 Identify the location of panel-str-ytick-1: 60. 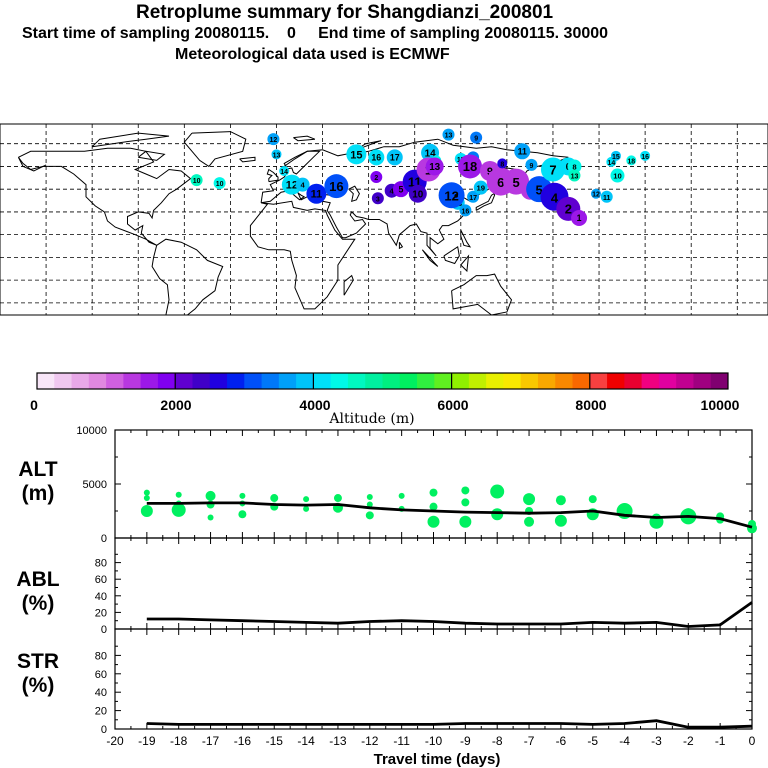
(101, 675).